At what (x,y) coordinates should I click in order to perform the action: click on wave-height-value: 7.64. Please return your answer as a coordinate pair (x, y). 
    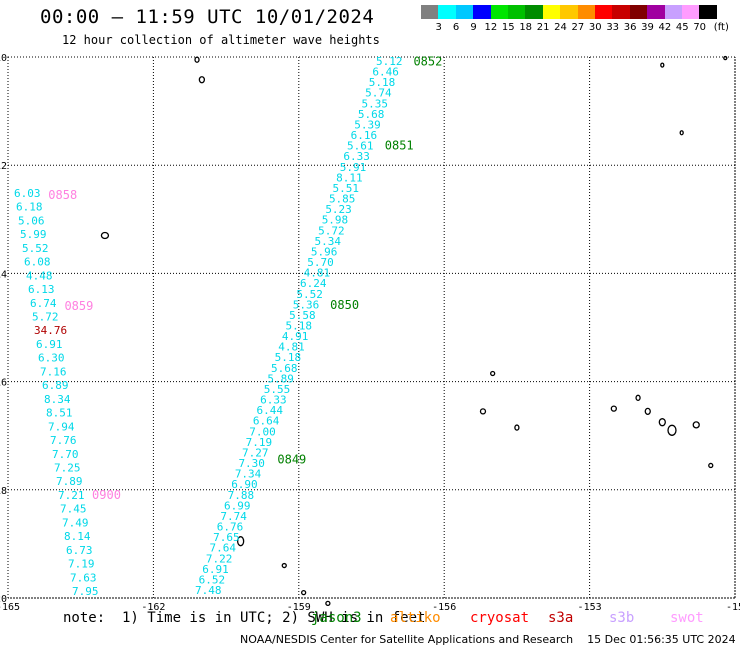
    Looking at the image, I should click on (222, 548).